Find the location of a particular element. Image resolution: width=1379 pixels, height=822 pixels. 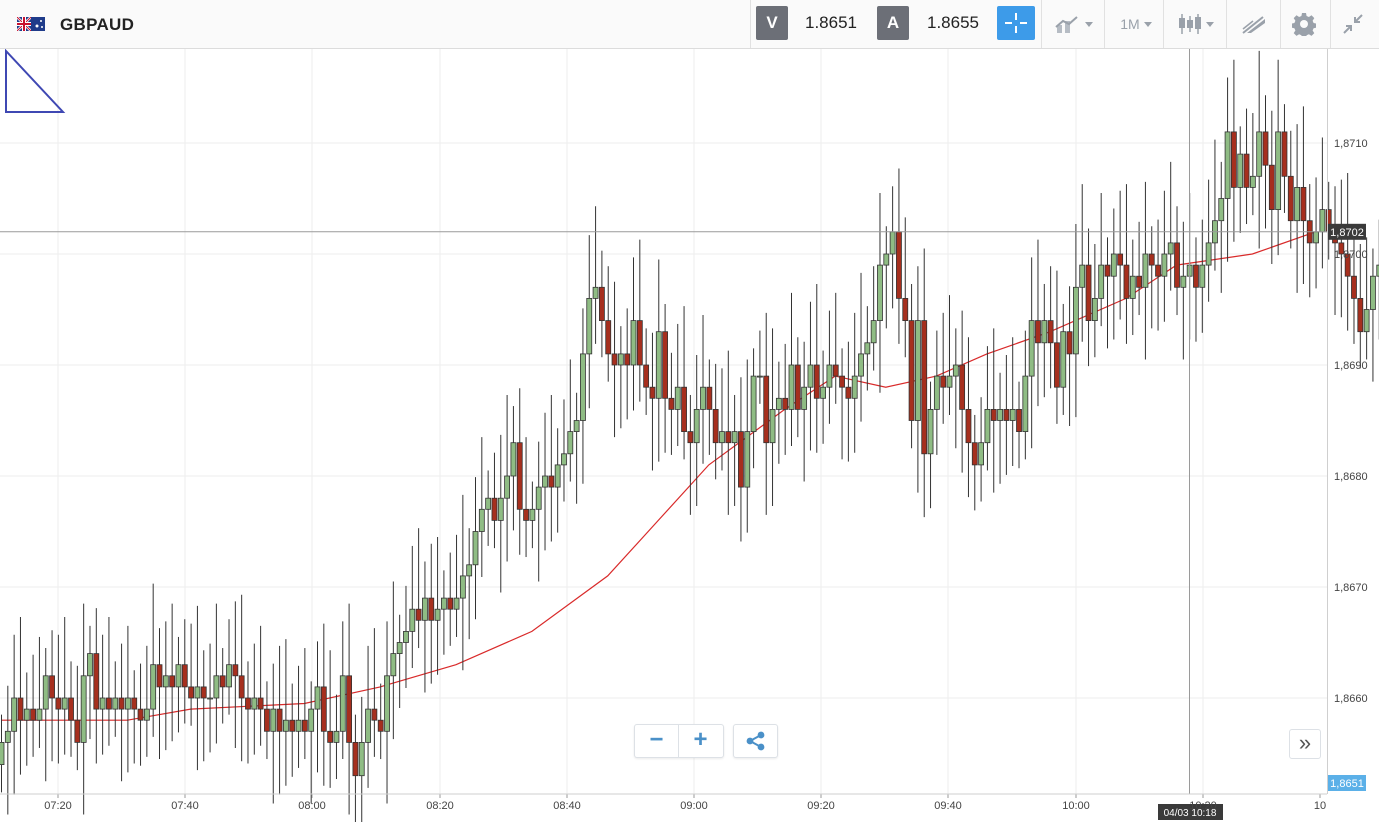

timeframe-button: 1M is located at coordinates (1136, 24).